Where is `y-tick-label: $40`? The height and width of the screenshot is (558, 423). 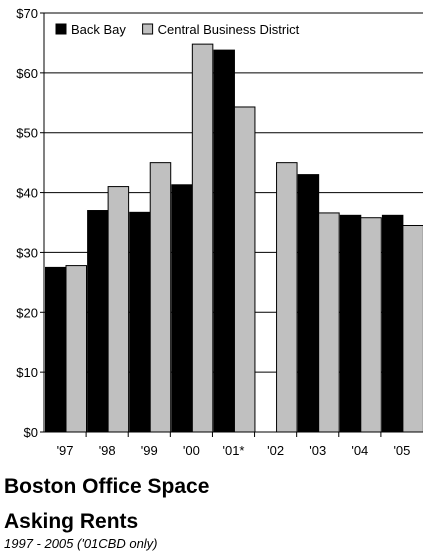 y-tick-label: $40 is located at coordinates (27, 193).